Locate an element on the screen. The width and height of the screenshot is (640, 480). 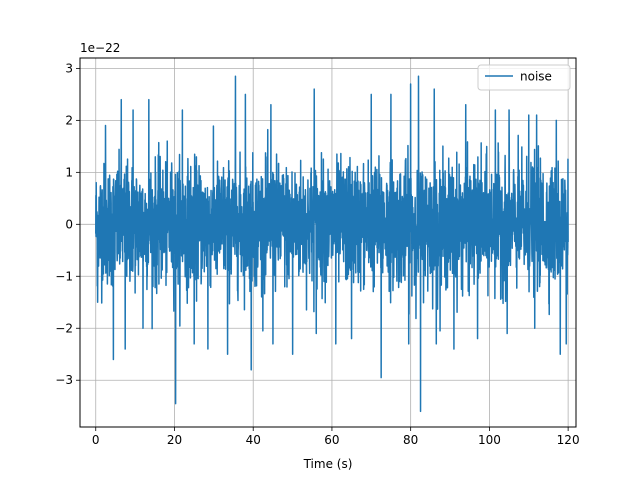
x-tick-label: 100 is located at coordinates (489, 440).